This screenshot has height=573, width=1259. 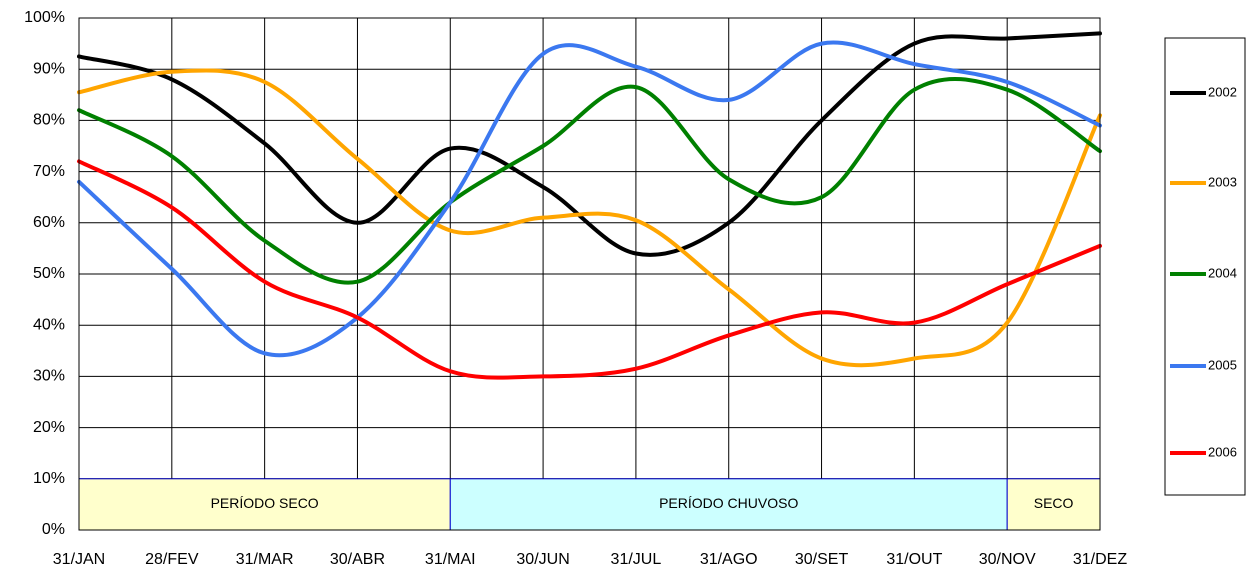 I want to click on x-tick-label: 30/JUN, so click(x=542, y=559).